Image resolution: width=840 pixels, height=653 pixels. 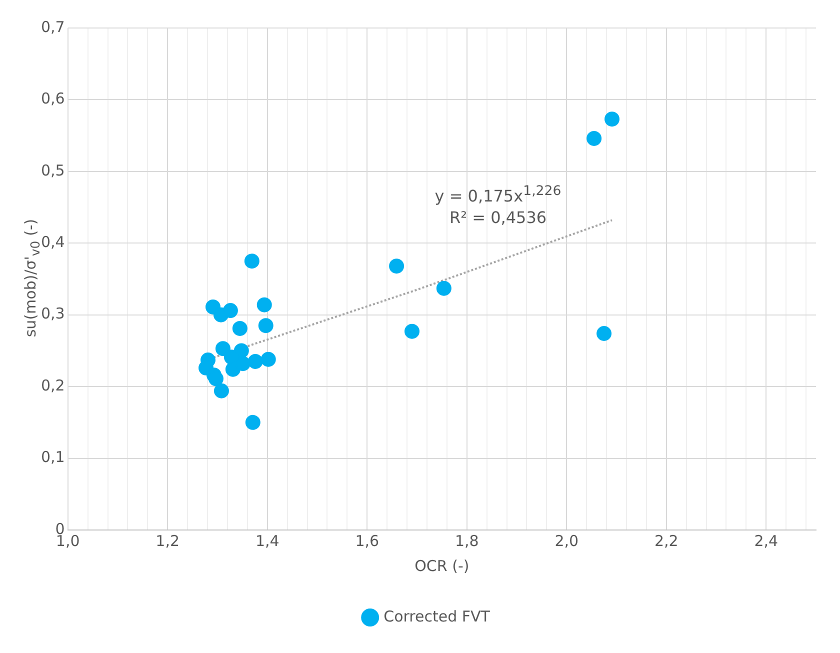 I want to click on annotation: y = 0,175x$^{1,226}$, so click(x=498, y=195).